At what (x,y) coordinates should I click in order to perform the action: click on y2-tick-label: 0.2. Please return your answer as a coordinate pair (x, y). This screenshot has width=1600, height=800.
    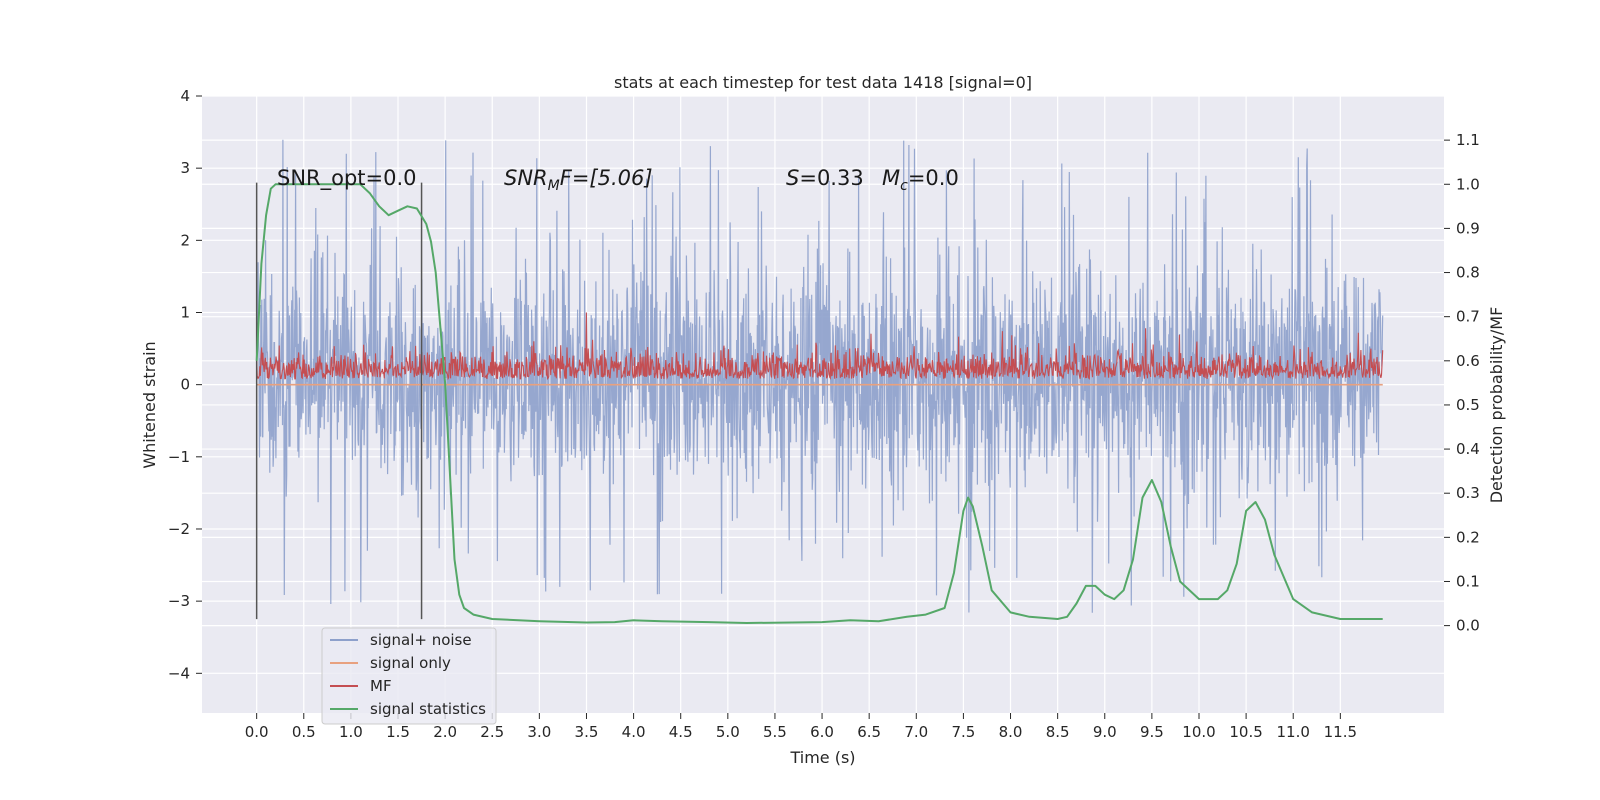
    Looking at the image, I should click on (1468, 537).